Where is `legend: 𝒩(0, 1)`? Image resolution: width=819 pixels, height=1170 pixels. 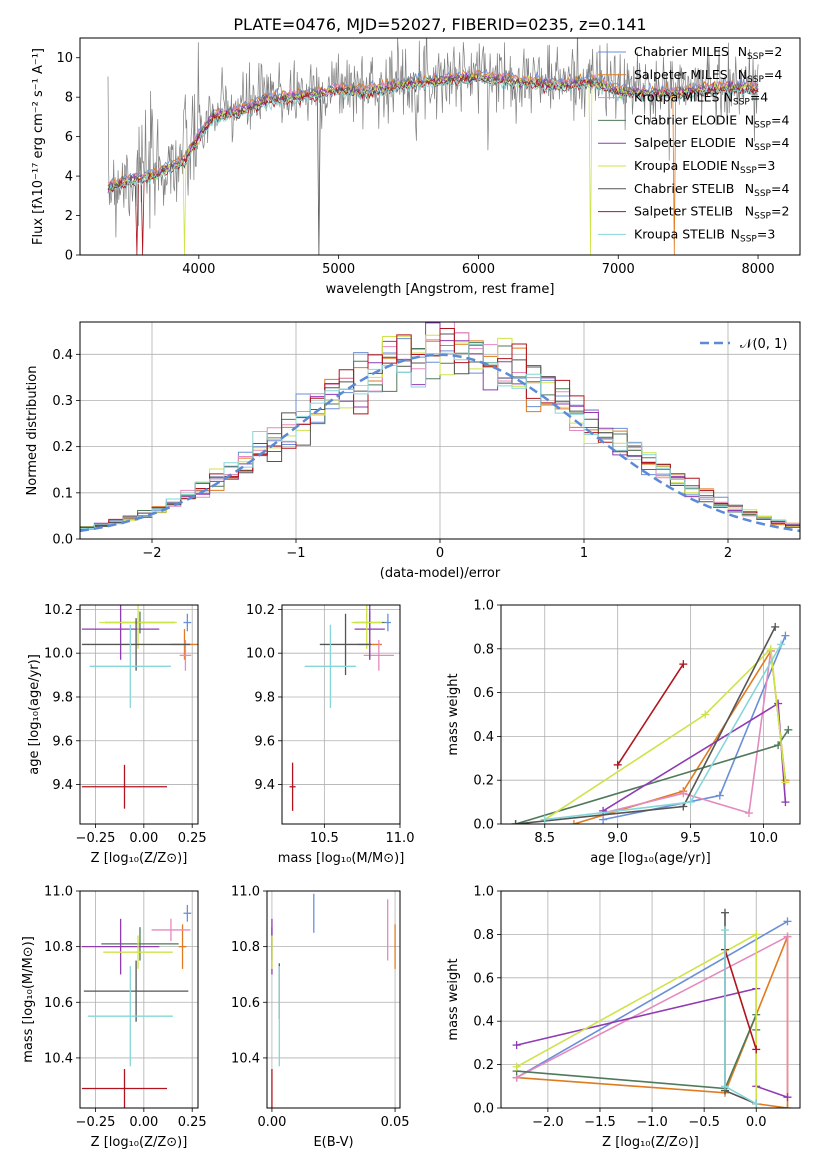 legend: 𝒩(0, 1) is located at coordinates (743, 344).